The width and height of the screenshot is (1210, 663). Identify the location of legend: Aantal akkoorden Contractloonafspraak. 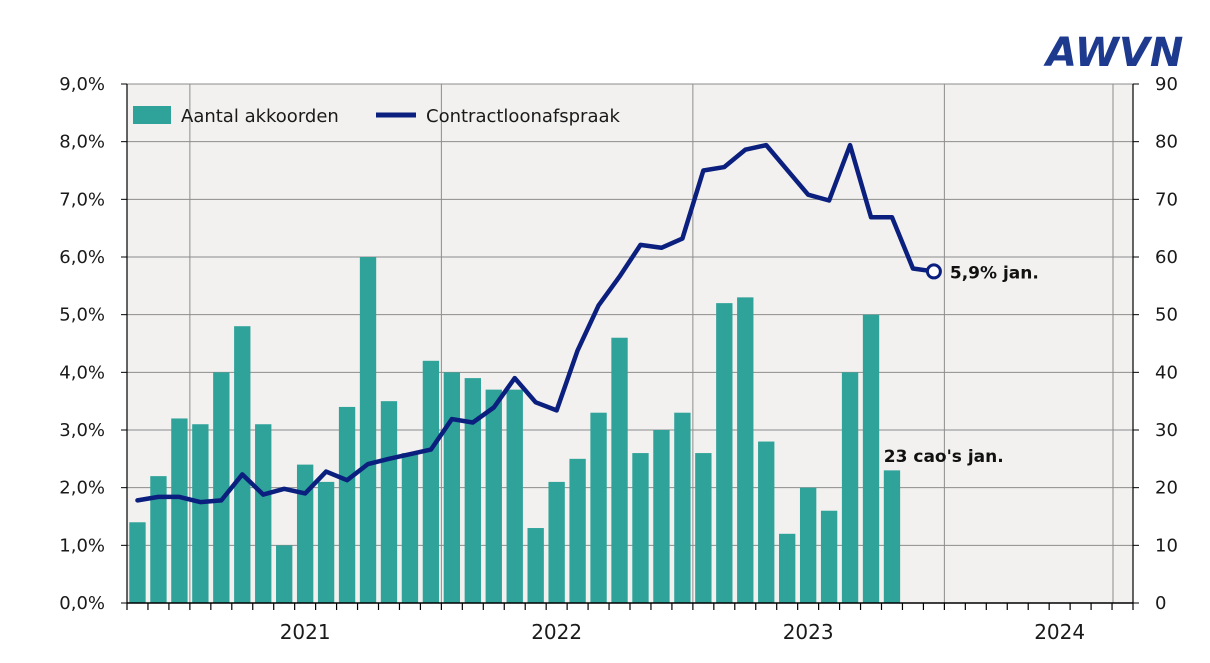
(376, 116).